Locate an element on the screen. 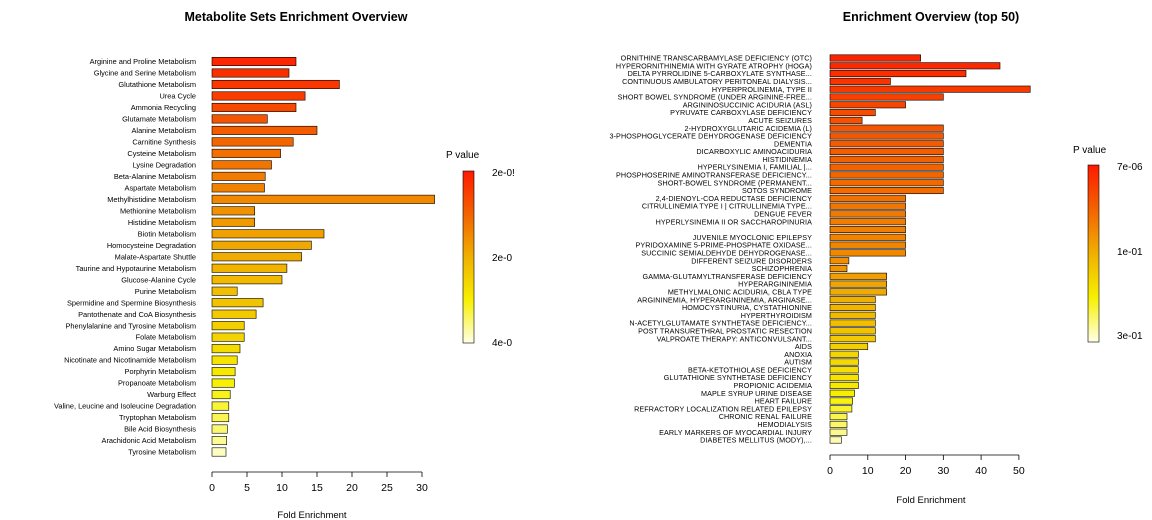 The image size is (1152, 520). category-label: Folate Metabolism is located at coordinates (166, 337).